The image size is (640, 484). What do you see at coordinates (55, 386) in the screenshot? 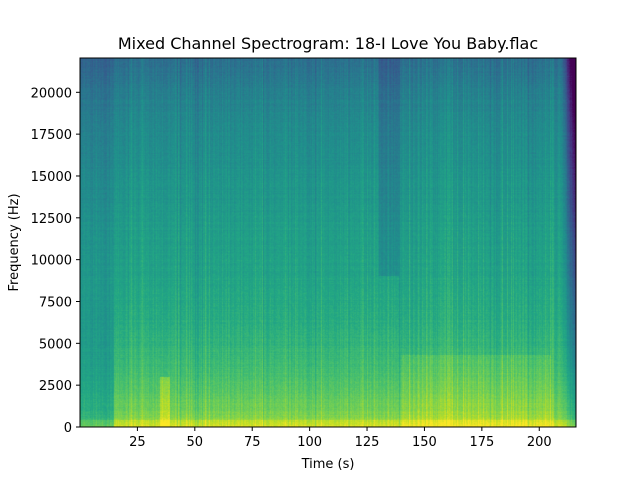
I see `y-tick-label: 2500` at bounding box center [55, 386].